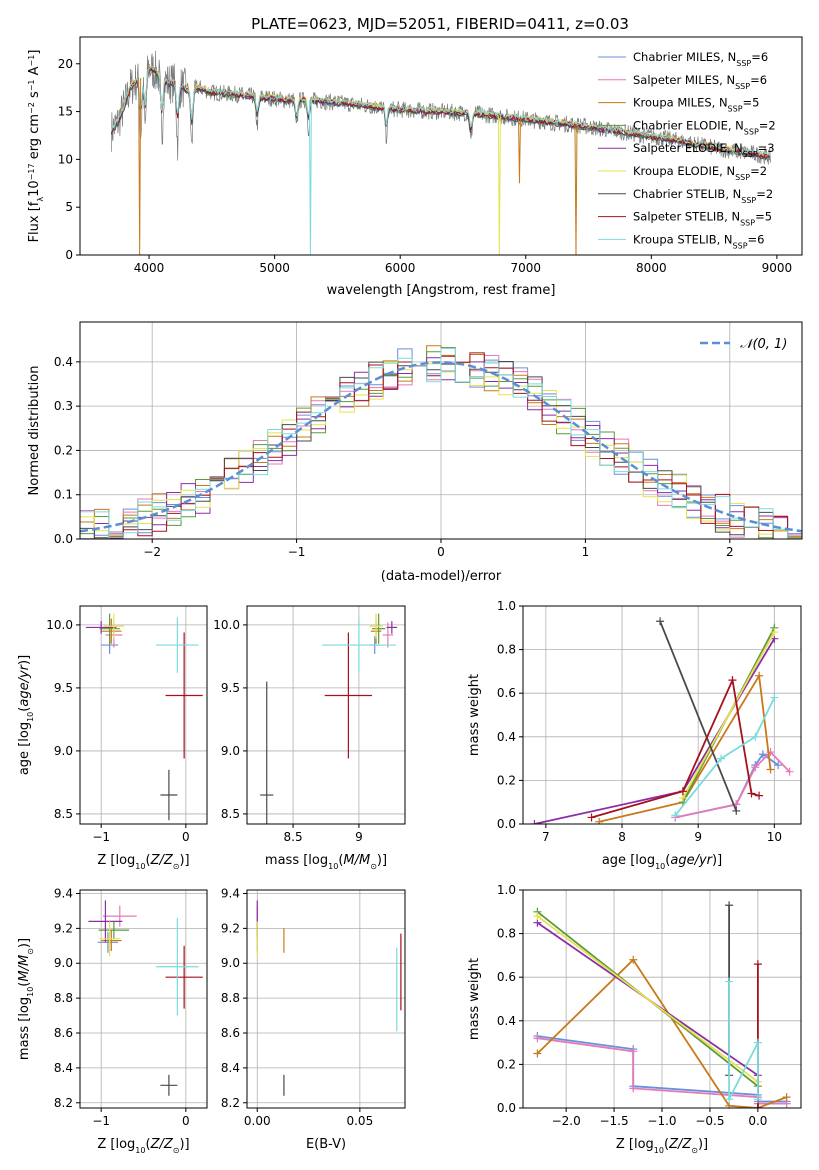 The width and height of the screenshot is (819, 1170). I want to click on y-tick-label: 8.4, so click(230, 1068).